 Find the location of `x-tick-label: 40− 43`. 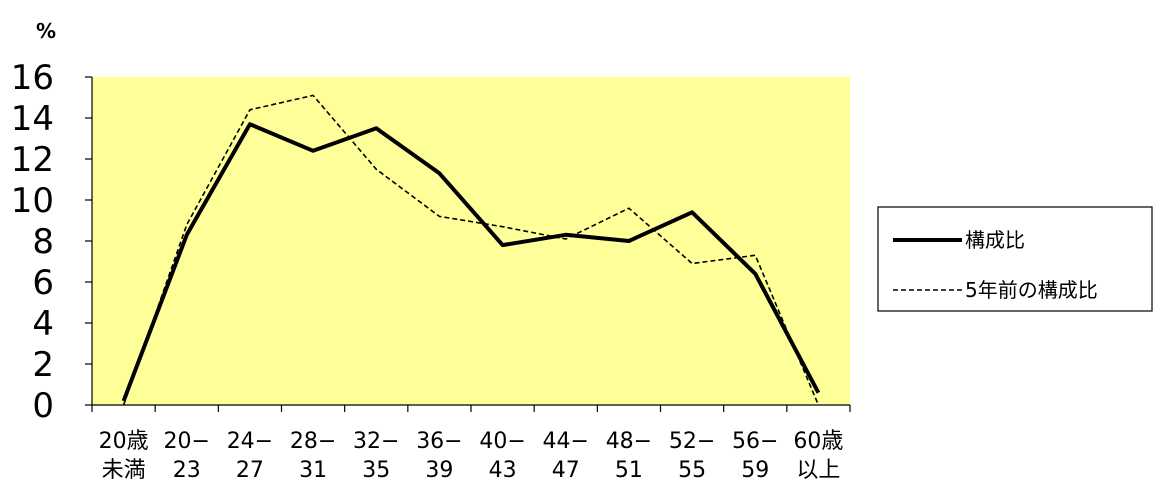

x-tick-label: 40− 43 is located at coordinates (502, 456).